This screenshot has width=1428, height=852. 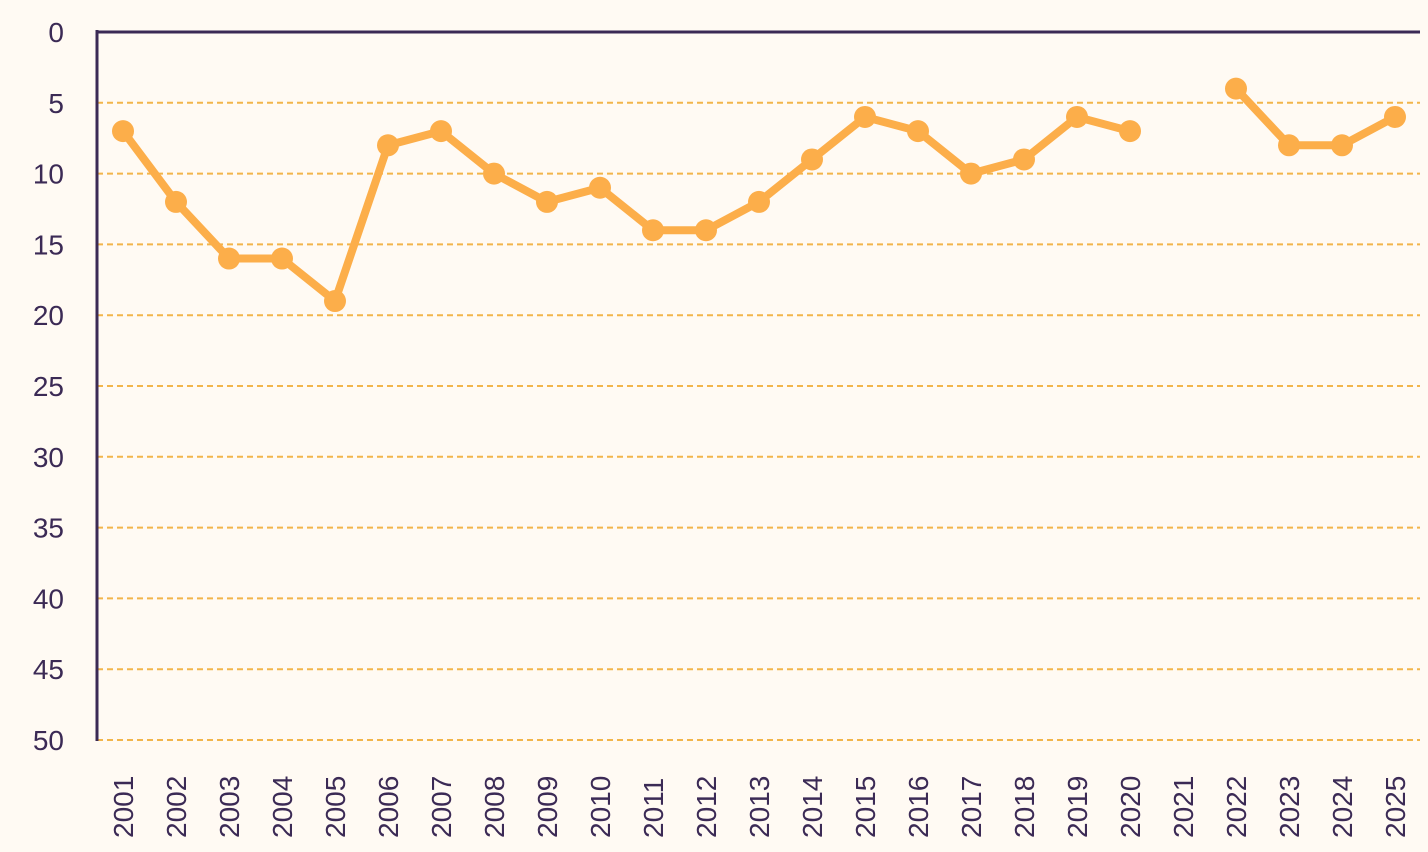 I want to click on y-tick-label: 20, so click(x=48, y=315).